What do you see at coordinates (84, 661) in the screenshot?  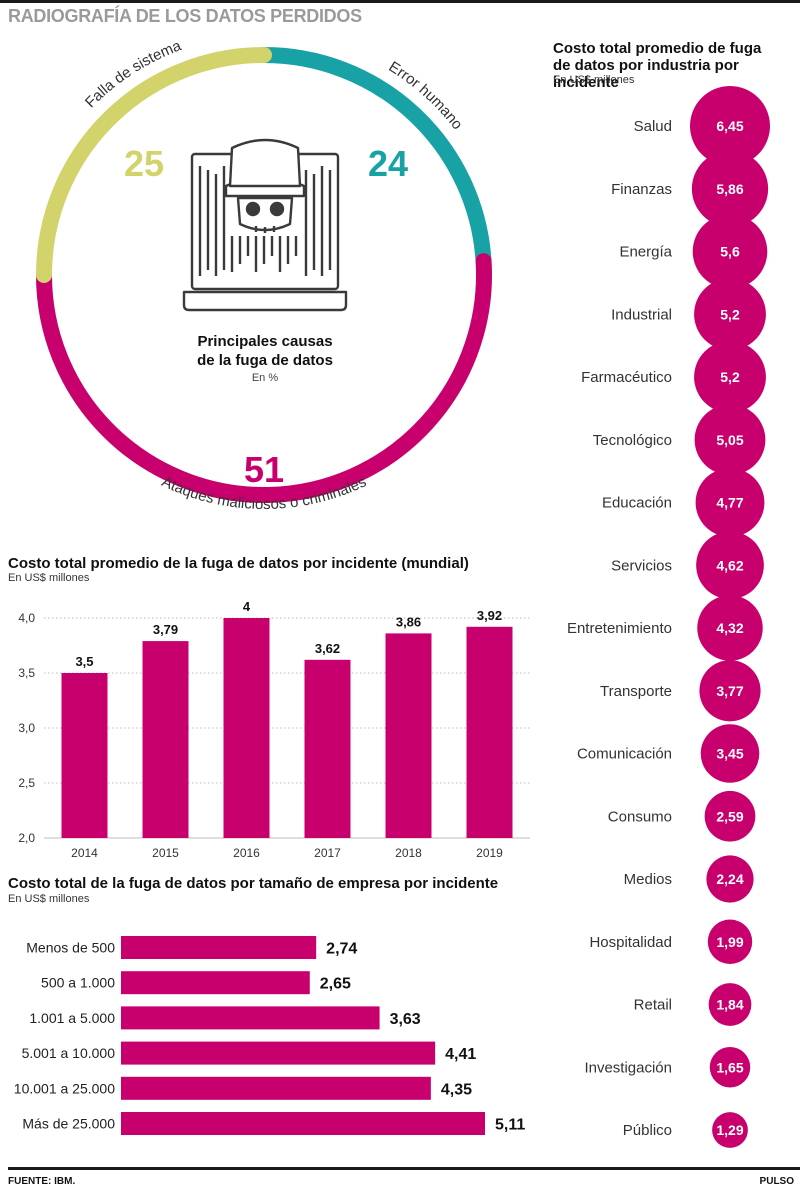 I see `bar-value-label: 3,5` at bounding box center [84, 661].